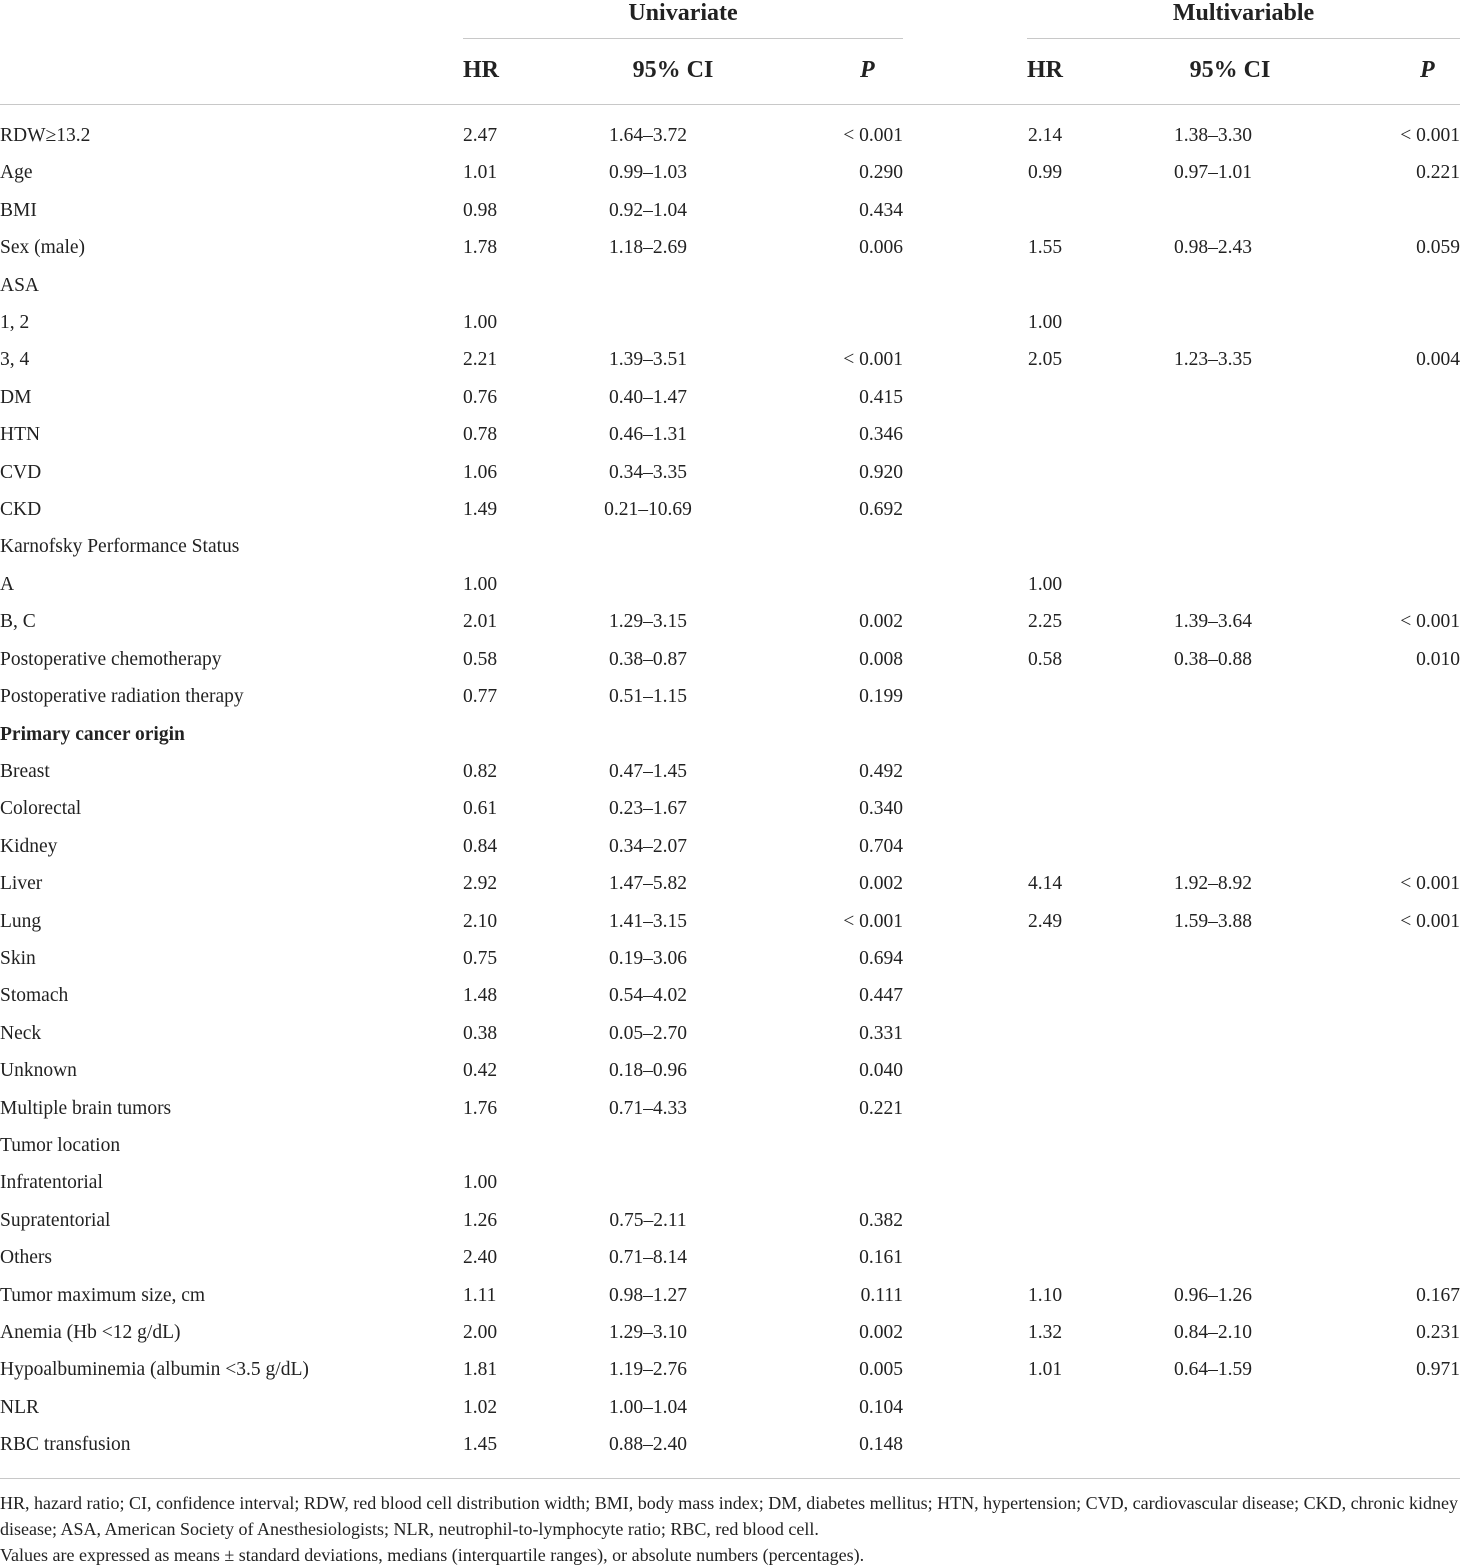 Image resolution: width=1460 pixels, height=1568 pixels. Describe the element at coordinates (480, 135) in the screenshot. I see `univariate-hr-cell: 2.47` at that location.